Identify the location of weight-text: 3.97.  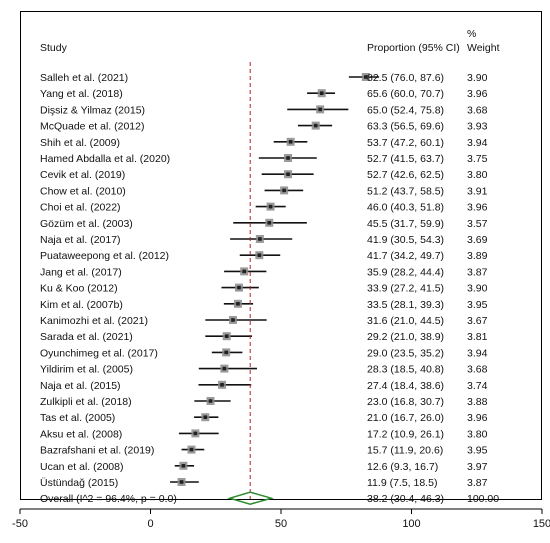
(477, 467).